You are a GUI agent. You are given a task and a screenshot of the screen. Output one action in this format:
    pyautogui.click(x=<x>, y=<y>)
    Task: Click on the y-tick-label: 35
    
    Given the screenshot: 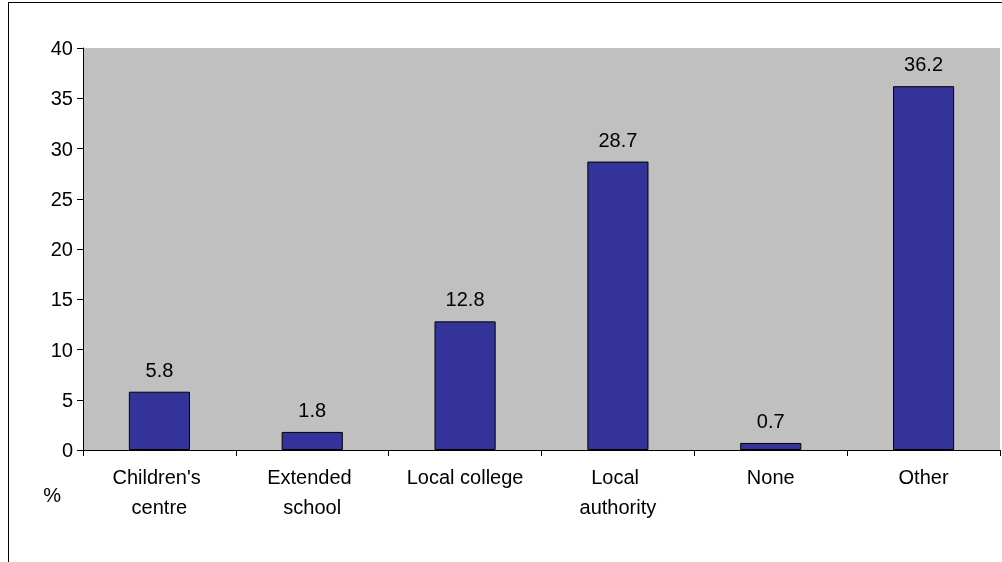 What is the action you would take?
    pyautogui.click(x=61, y=98)
    